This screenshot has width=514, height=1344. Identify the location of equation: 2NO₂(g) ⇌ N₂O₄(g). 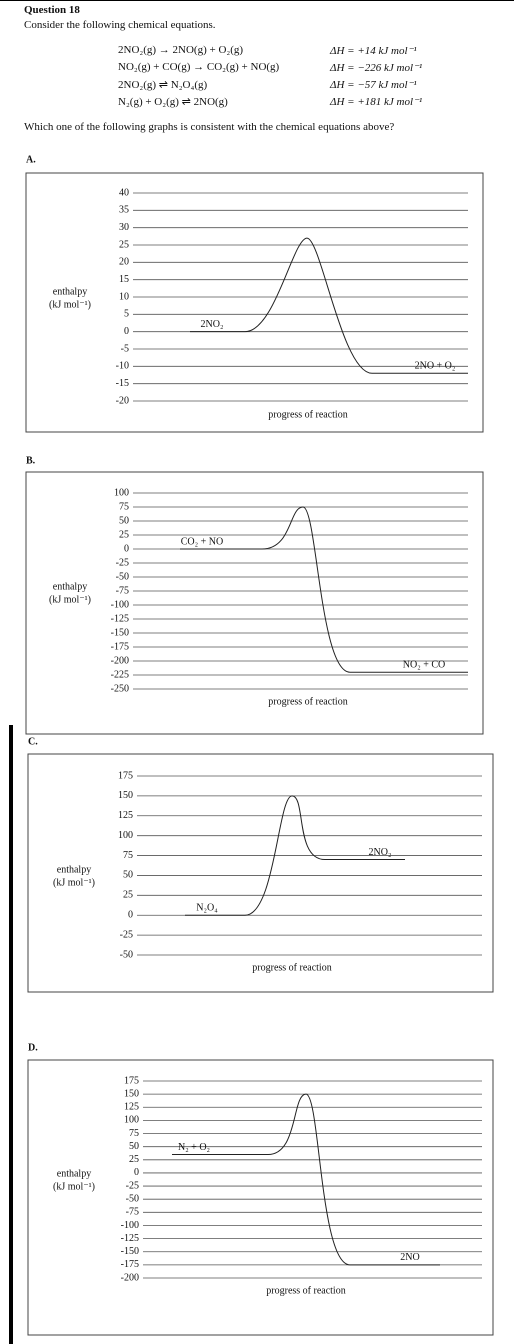
(163, 85).